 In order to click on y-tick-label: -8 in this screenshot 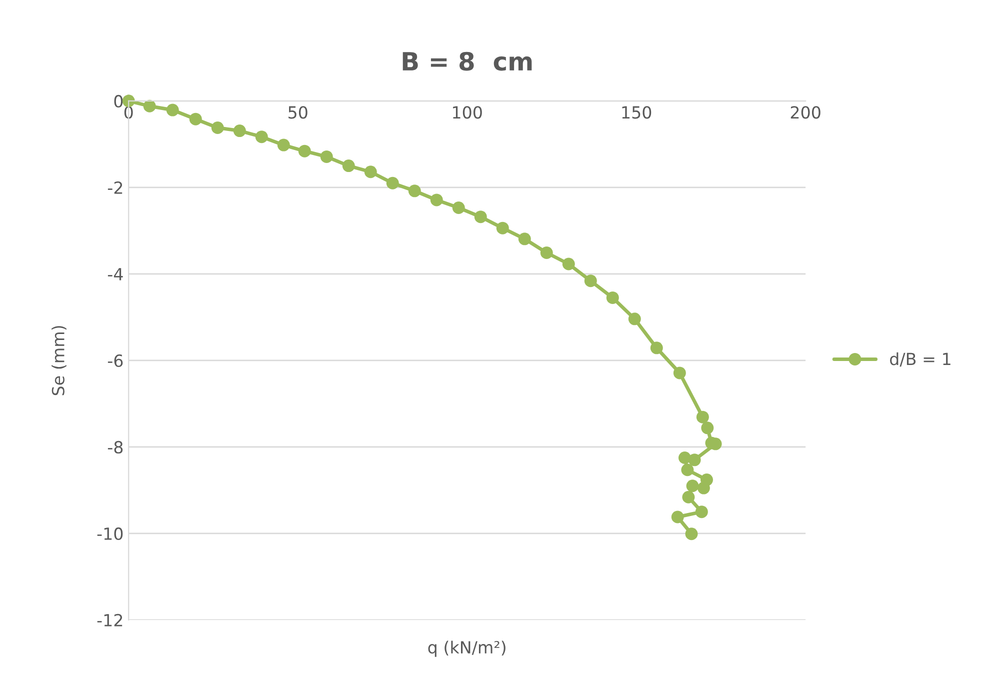, I will do `click(115, 447)`.